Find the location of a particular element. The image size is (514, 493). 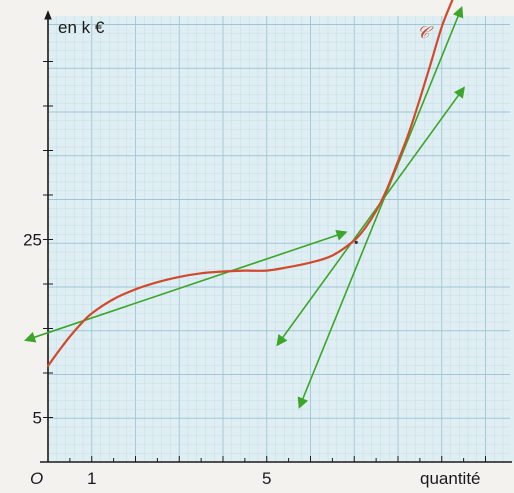

origin-label: O is located at coordinates (36, 478).